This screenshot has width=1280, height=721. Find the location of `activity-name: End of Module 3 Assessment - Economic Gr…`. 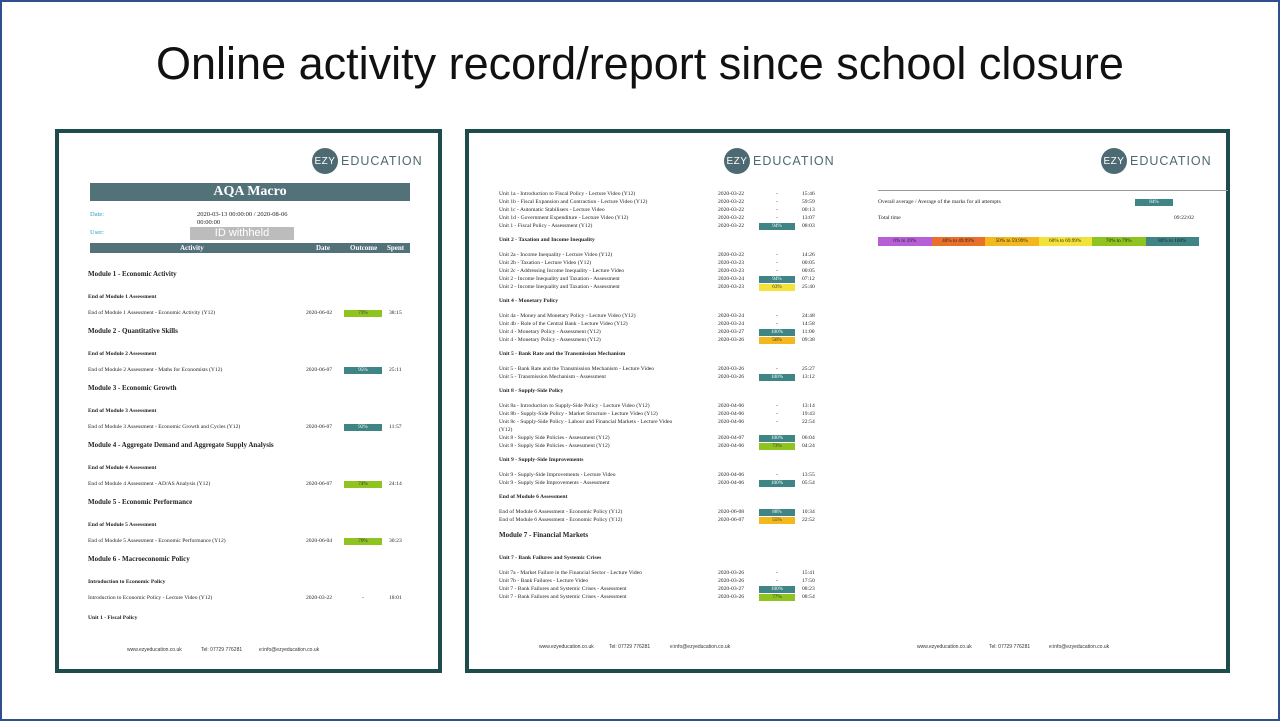

activity-name: End of Module 3 Assessment - Economic Gr… is located at coordinates (164, 427).